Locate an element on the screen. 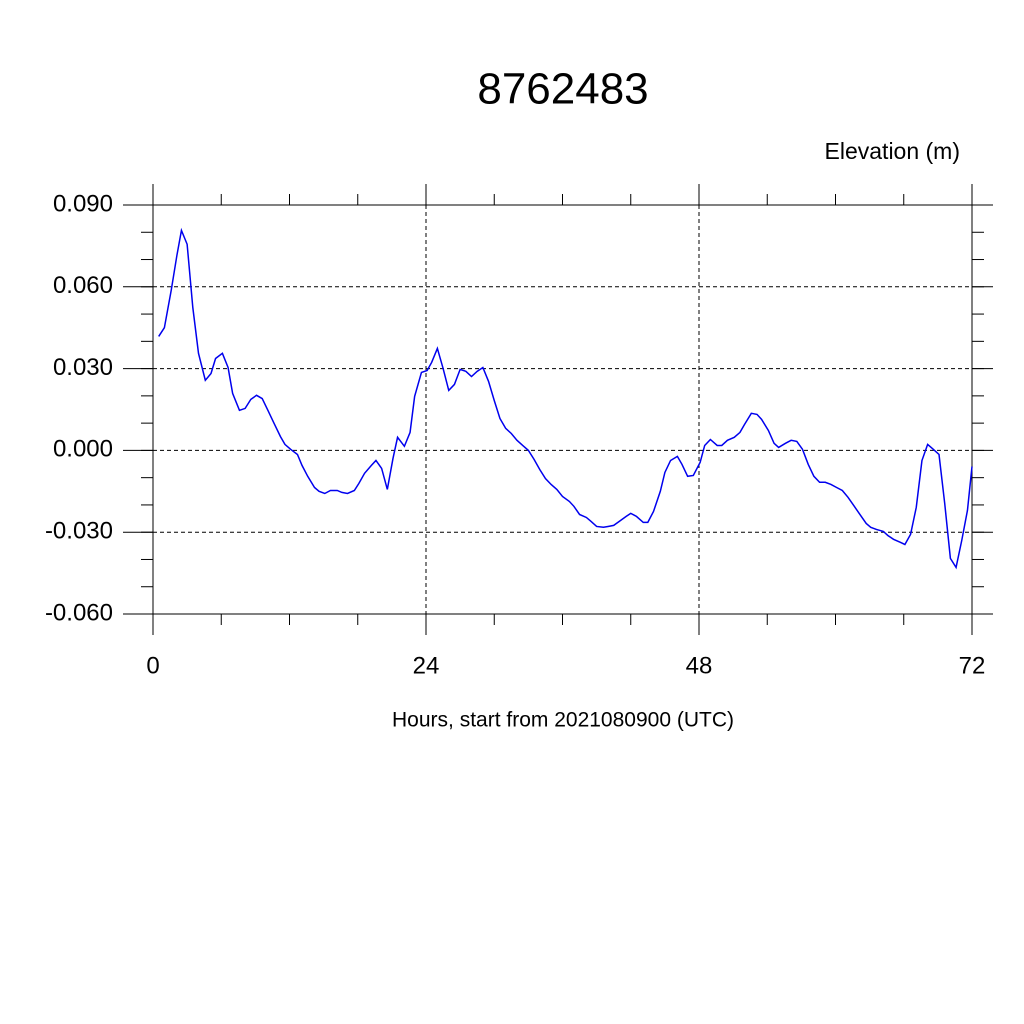 This screenshot has height=1024, width=1024. y-tick-label: 0.030 is located at coordinates (83, 367).